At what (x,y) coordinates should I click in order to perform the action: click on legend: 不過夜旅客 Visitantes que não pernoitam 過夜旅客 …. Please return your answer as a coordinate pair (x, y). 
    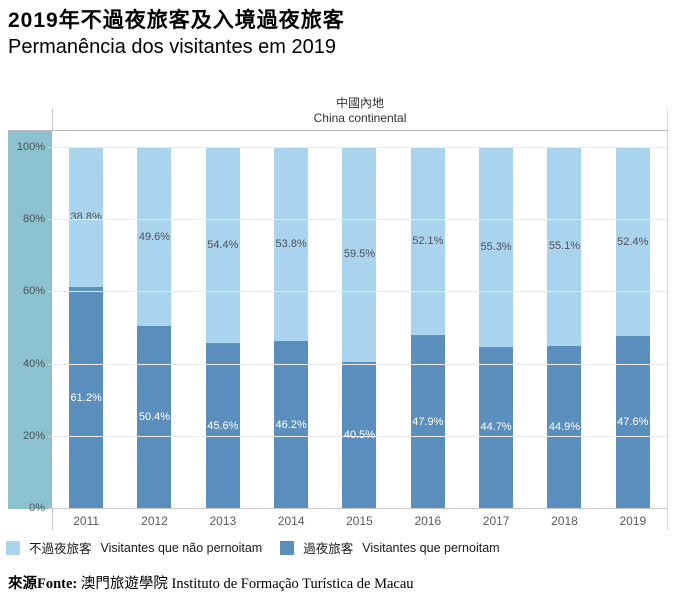
    Looking at the image, I should click on (253, 547).